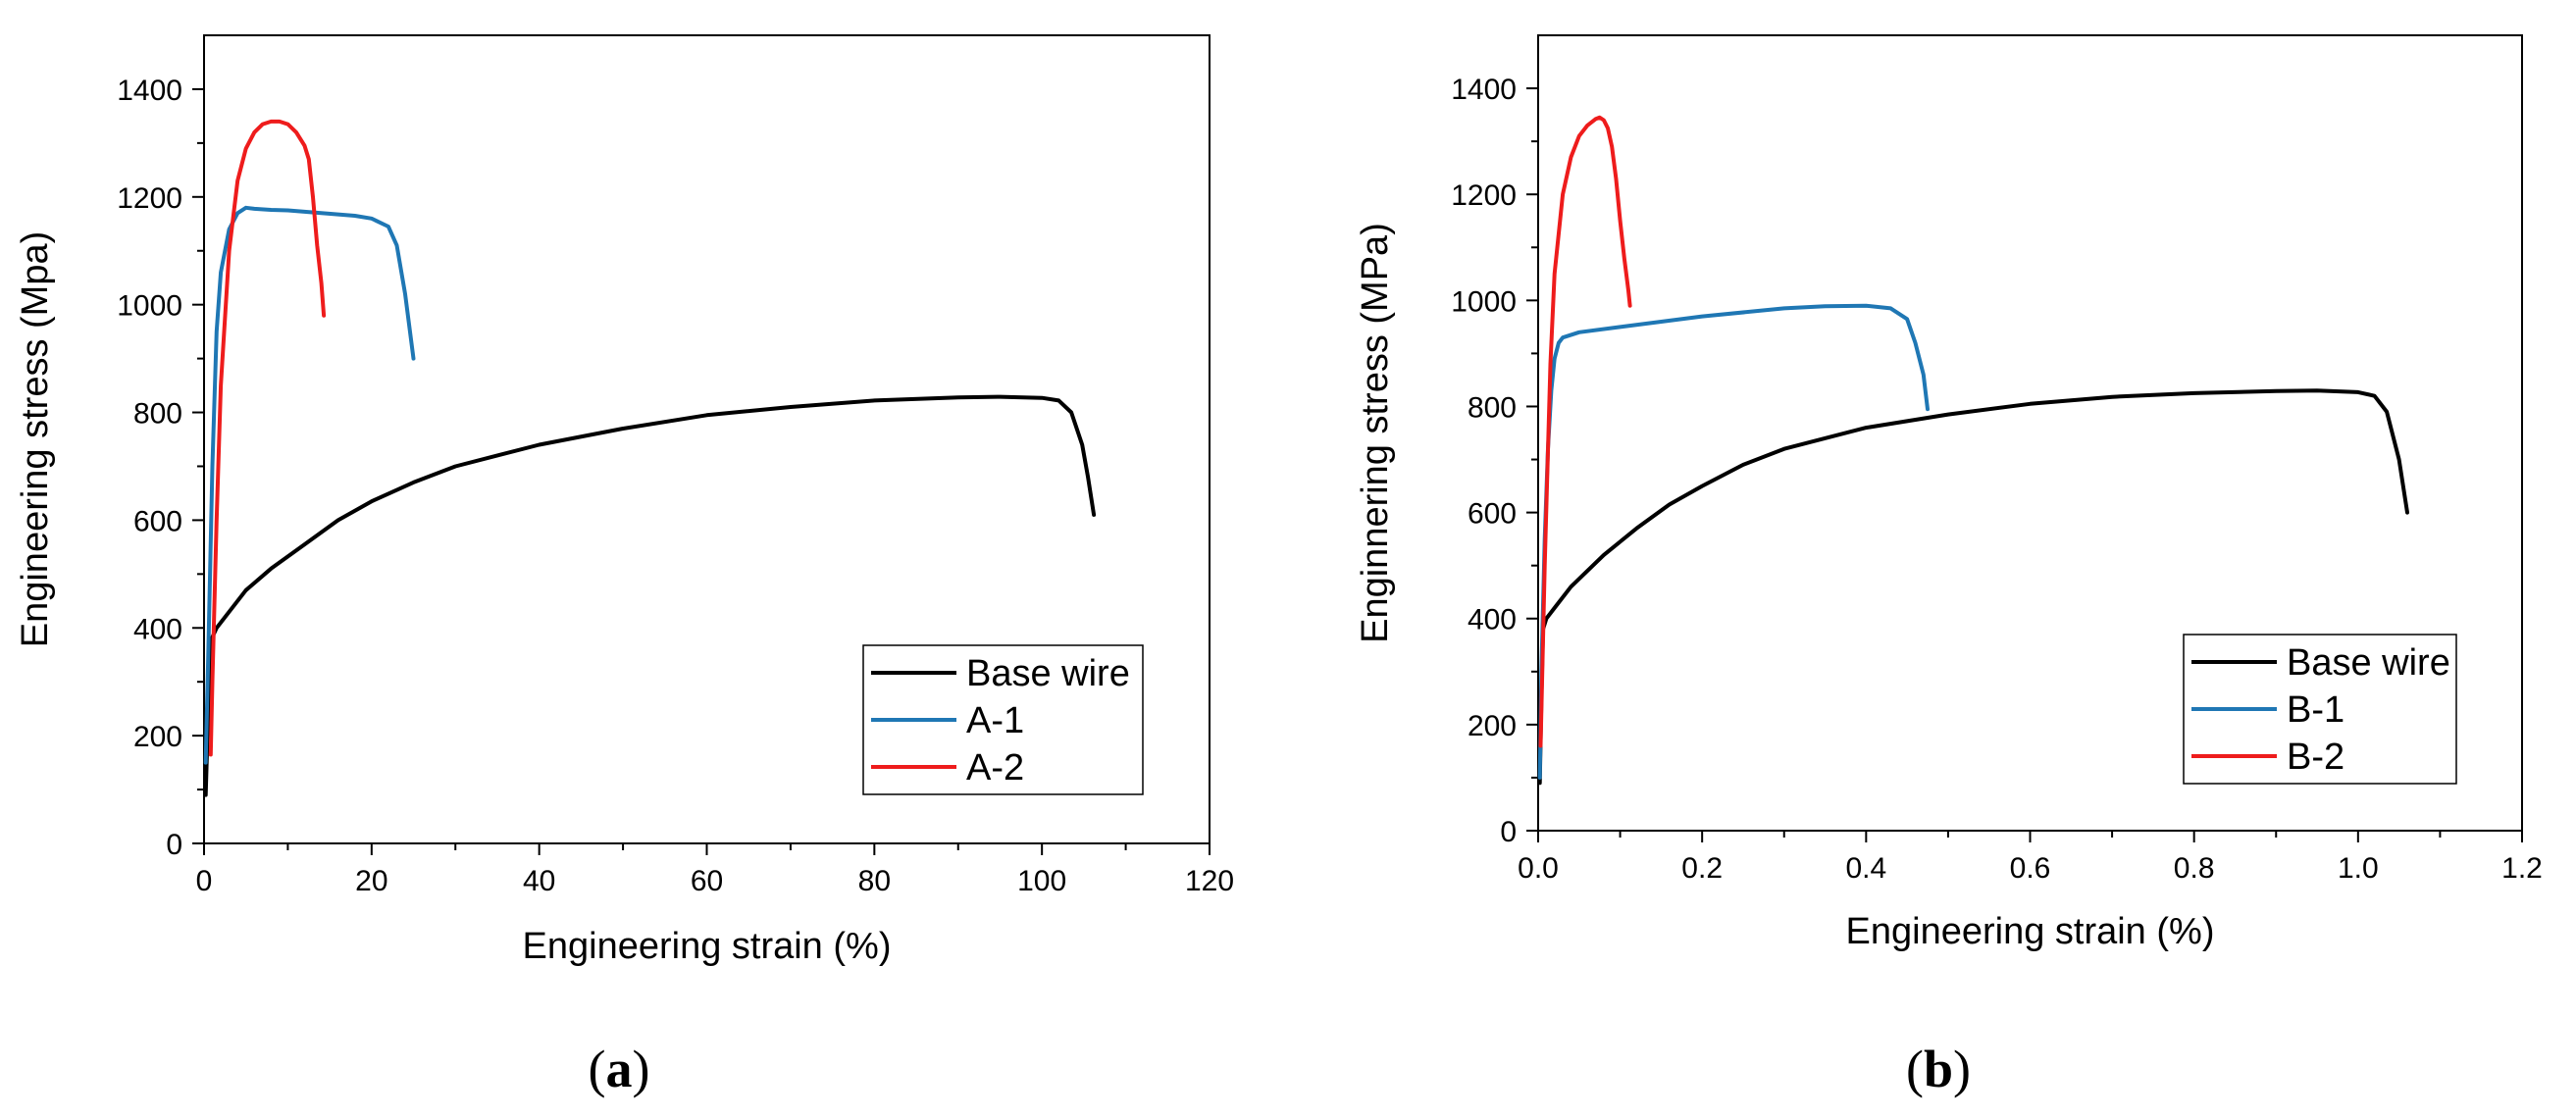 This screenshot has width=2576, height=1119. What do you see at coordinates (371, 881) in the screenshot?
I see `panel-a-x-tick-label: 20` at bounding box center [371, 881].